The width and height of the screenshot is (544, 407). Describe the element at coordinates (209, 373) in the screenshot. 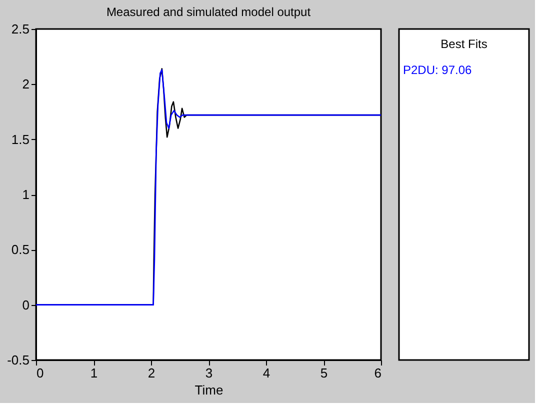

I see `x-tick-label: 3` at that location.